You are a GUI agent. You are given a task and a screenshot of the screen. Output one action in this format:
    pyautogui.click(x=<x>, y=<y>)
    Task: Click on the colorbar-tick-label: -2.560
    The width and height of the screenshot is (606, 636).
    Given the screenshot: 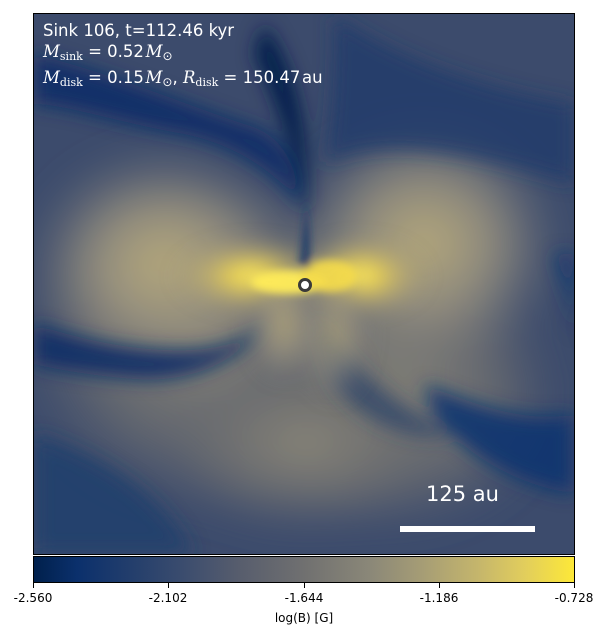 What is the action you would take?
    pyautogui.click(x=33, y=598)
    